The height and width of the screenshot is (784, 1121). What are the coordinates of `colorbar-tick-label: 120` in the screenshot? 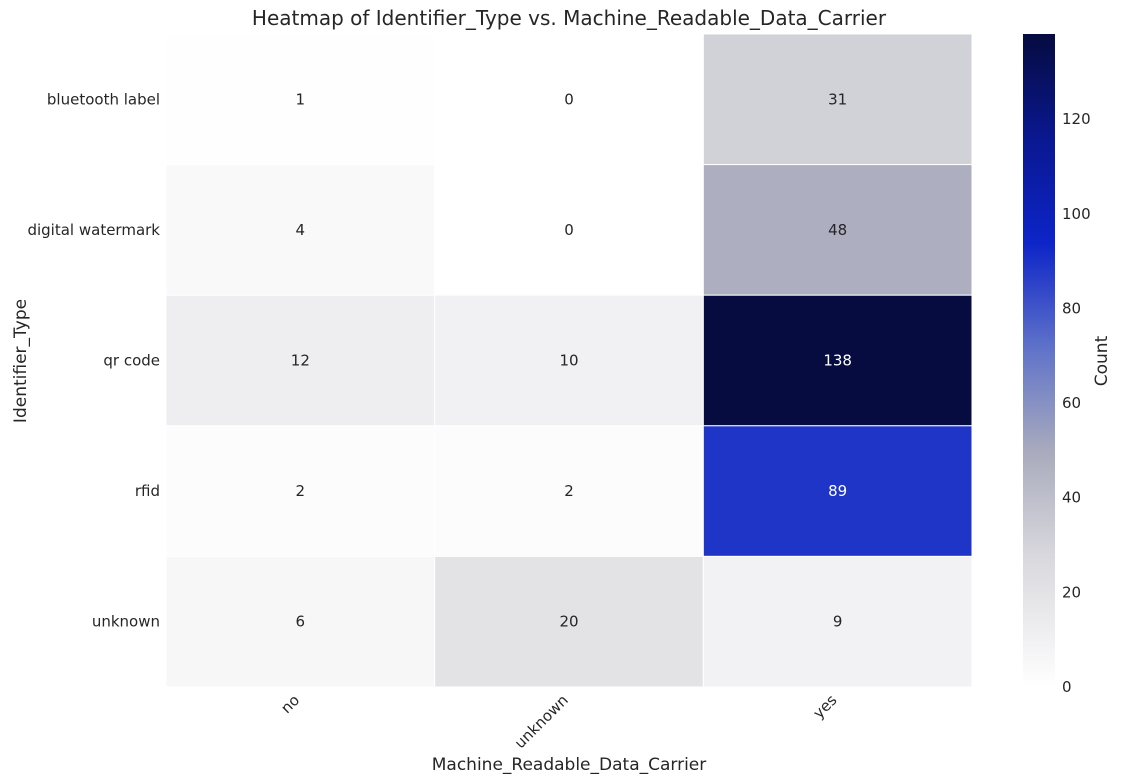 It's located at (1076, 119).